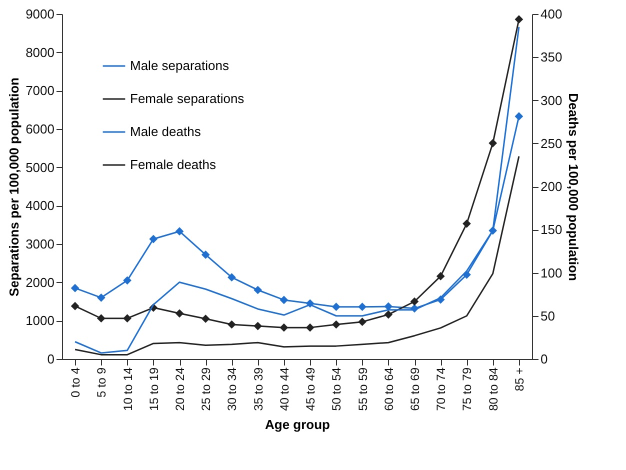 This screenshot has height=470, width=626. Describe the element at coordinates (551, 100) in the screenshot. I see `y2-tick-label: 300` at that location.